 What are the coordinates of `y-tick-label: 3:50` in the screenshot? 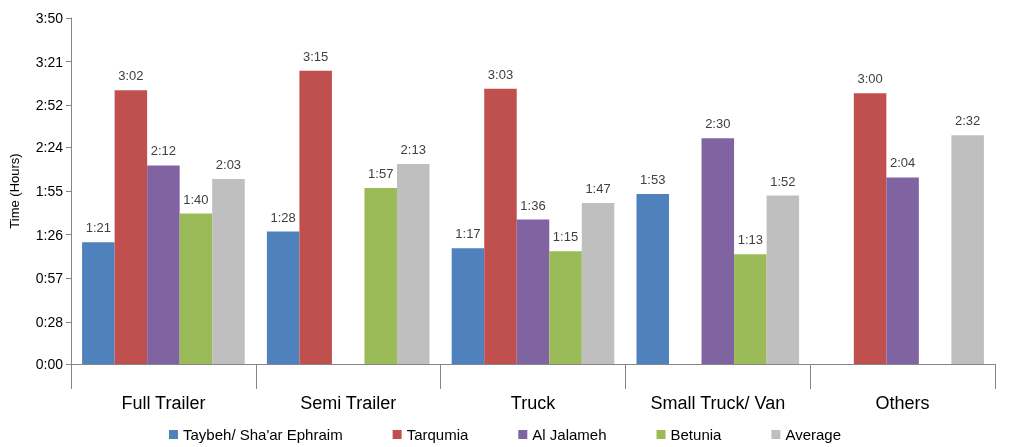 It's located at (49, 18).